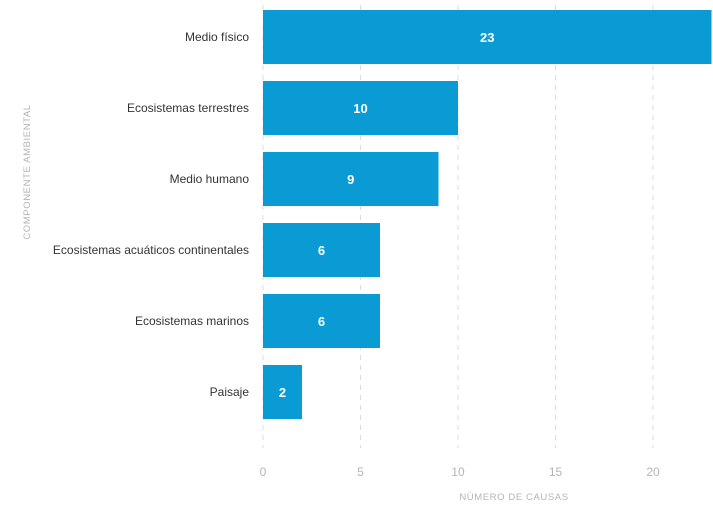  I want to click on category-label-paisaje: Paisaje, so click(230, 392).